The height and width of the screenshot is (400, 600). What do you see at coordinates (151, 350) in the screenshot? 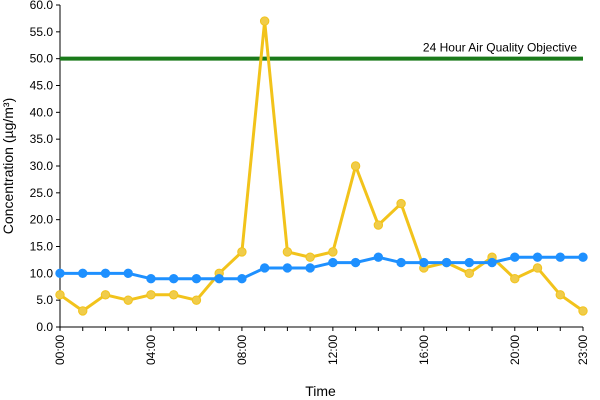
I see `x-tick-label: 04:00` at bounding box center [151, 350].